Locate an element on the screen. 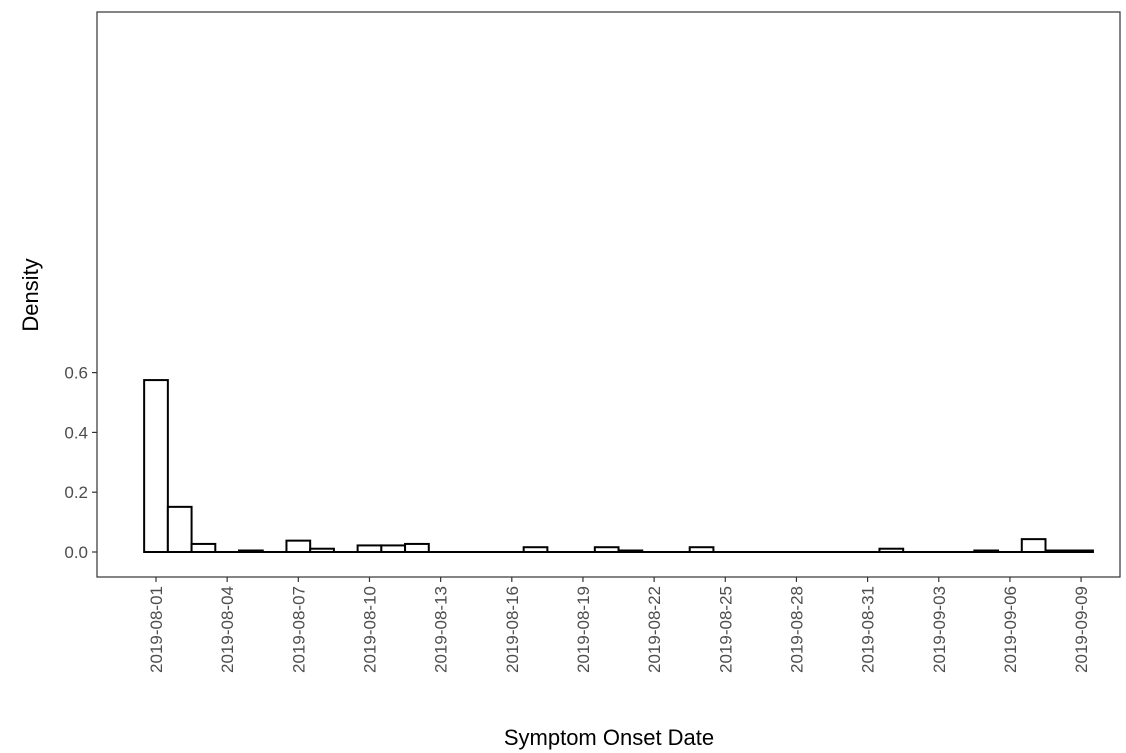 This screenshot has width=1126, height=753. x-tick-label: 2019-08-04 is located at coordinates (227, 629).